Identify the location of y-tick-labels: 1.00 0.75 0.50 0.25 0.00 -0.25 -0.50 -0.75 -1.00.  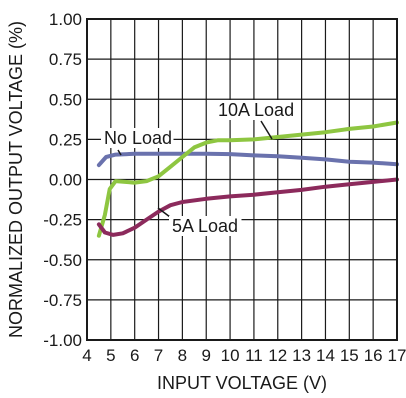
(62, 180).